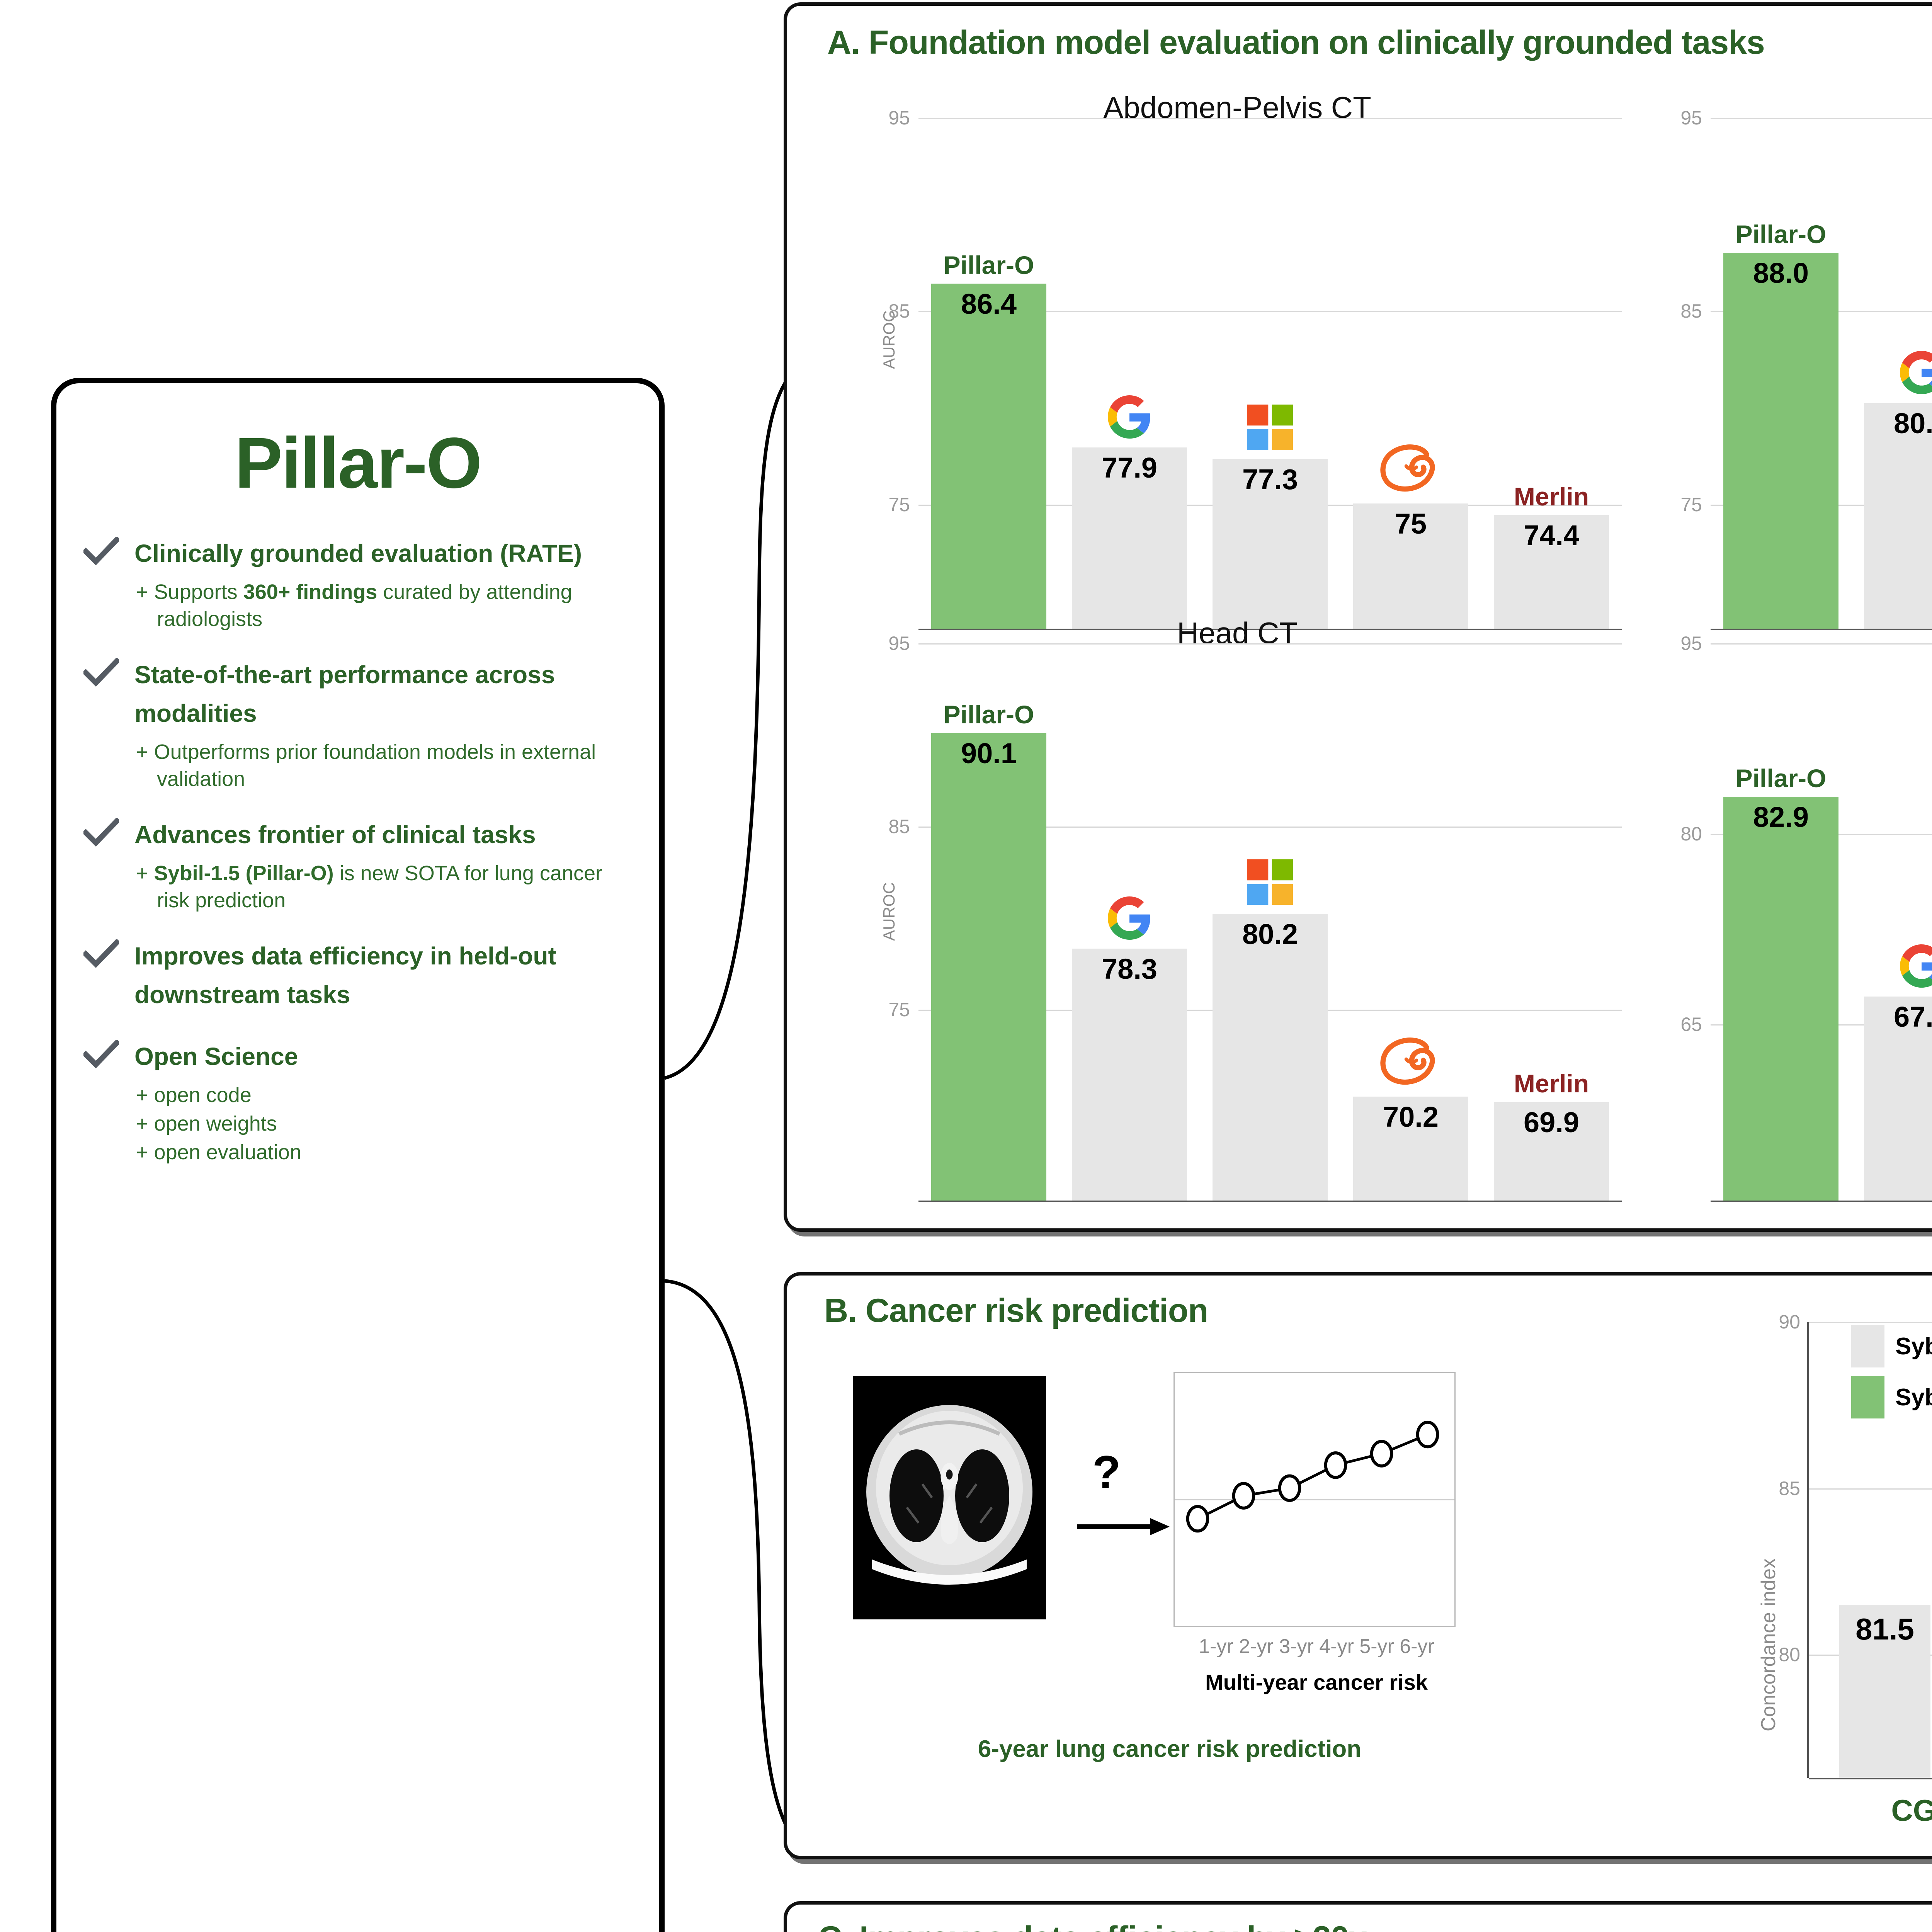  I want to click on bar: Pillar-O 88.0, so click(1781, 425).